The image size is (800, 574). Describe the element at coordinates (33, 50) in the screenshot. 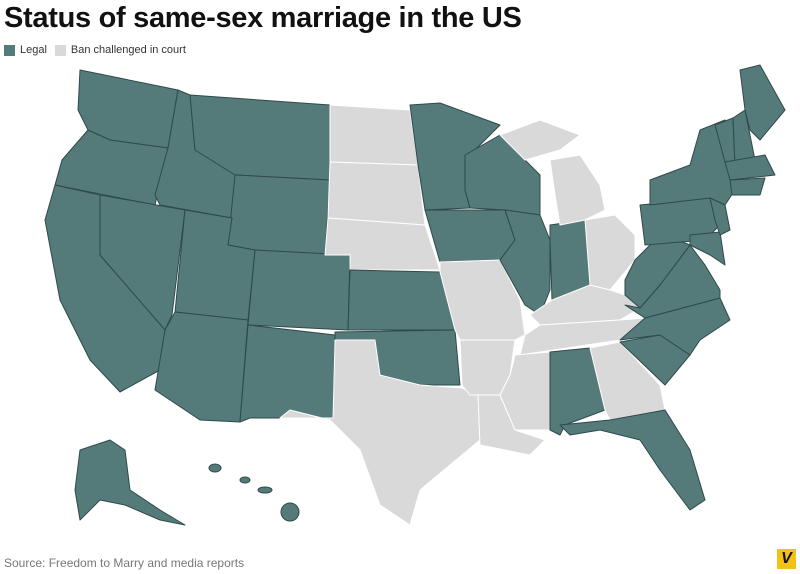

I see `legend-label: Legal` at that location.